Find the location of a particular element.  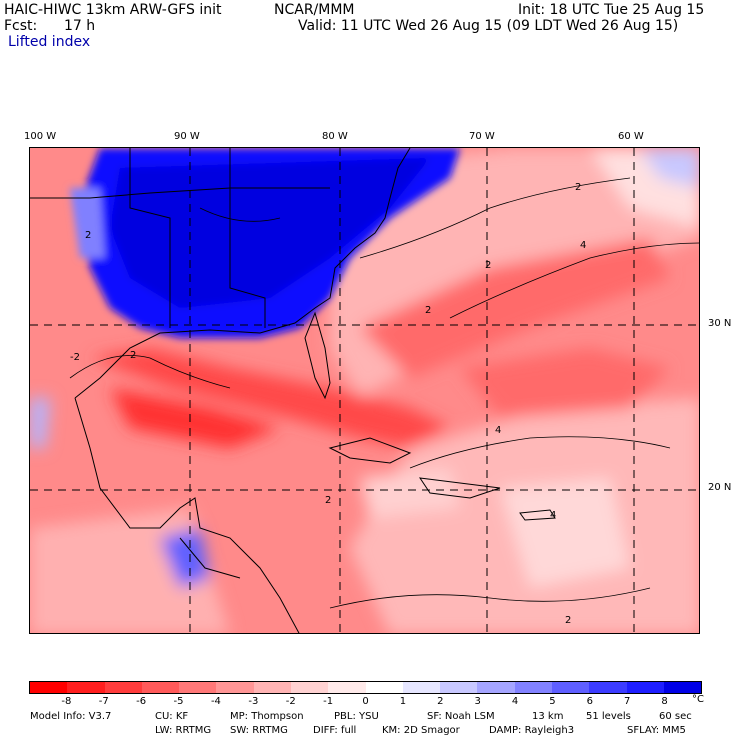

fcst-label: Fcst: is located at coordinates (21, 26).